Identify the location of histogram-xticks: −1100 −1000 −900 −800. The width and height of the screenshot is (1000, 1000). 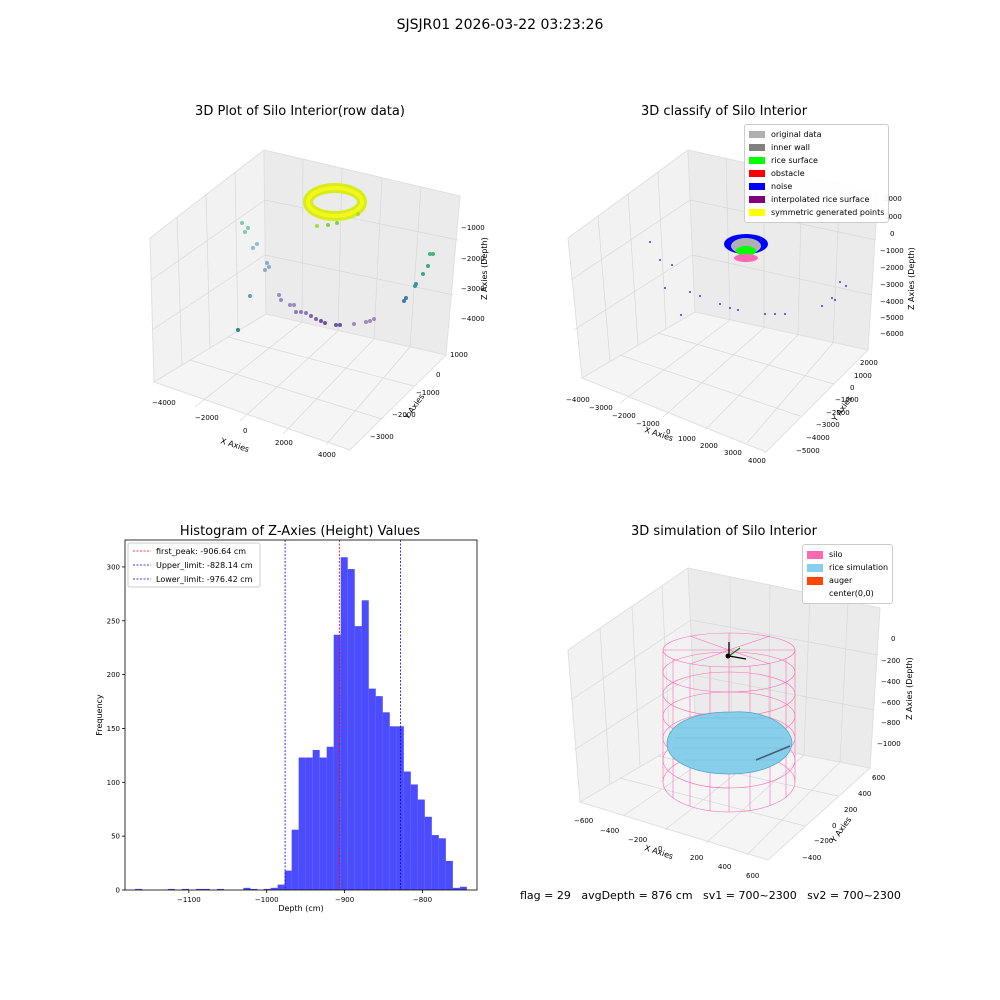
(304, 897).